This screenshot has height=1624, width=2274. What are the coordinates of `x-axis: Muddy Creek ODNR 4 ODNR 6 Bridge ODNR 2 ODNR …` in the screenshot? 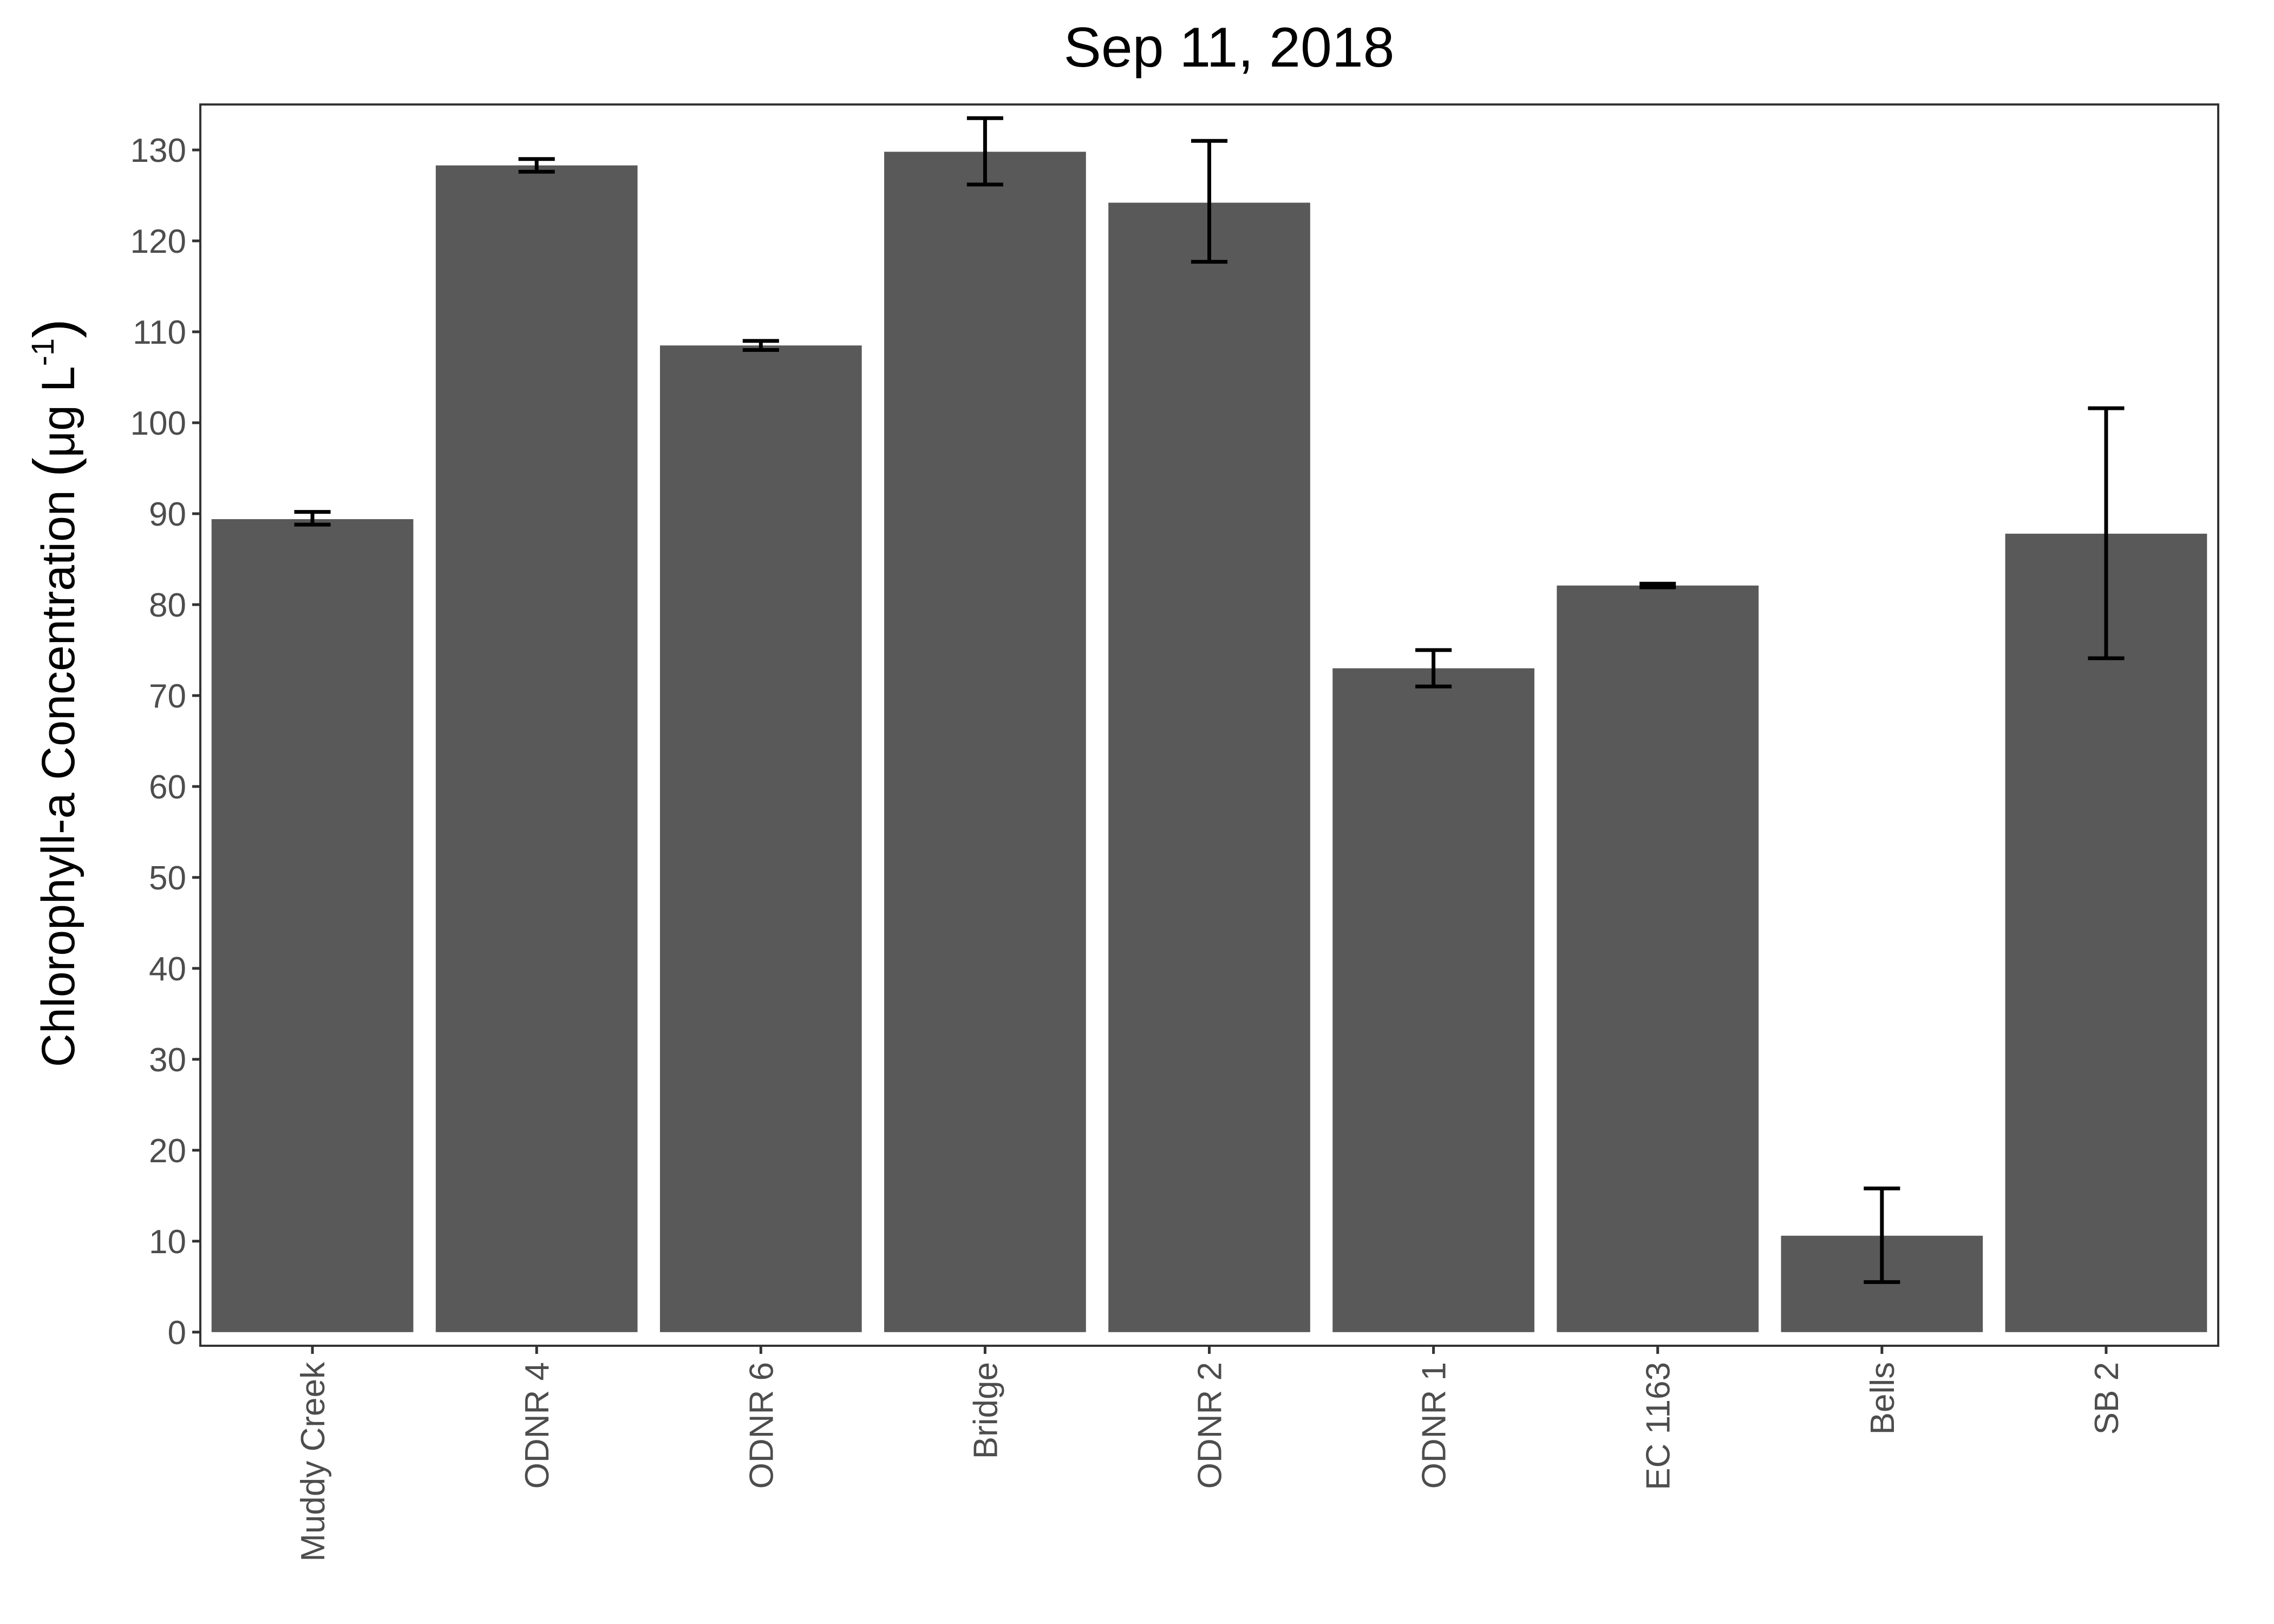 It's located at (1211, 1454).